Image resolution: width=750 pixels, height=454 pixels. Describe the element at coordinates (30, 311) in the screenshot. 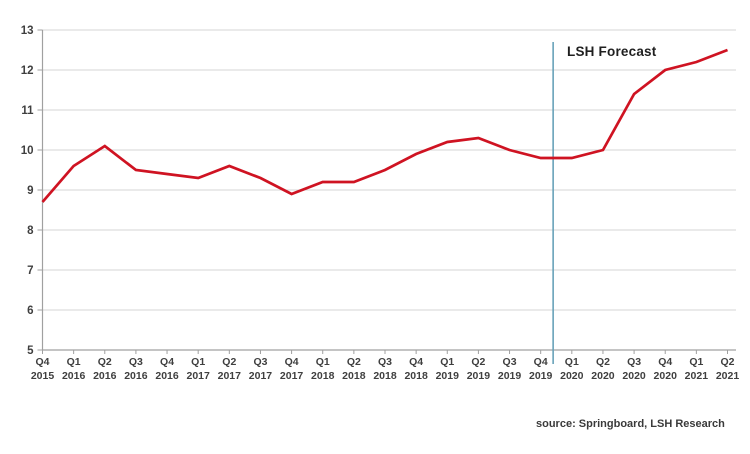

I see `y-tick-label: 6` at that location.